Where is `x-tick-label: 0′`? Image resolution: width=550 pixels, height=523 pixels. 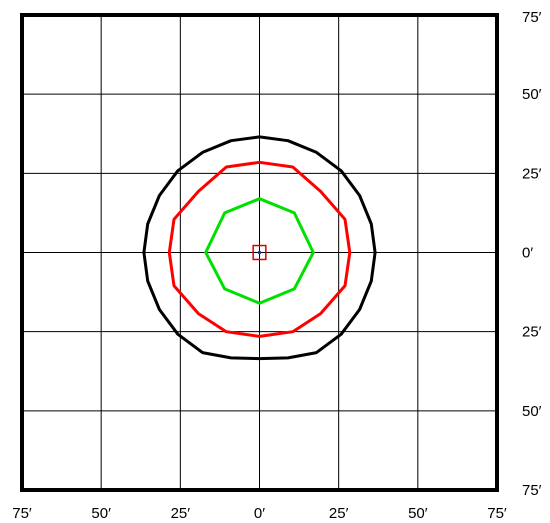 x-tick-label: 0′ is located at coordinates (259, 513).